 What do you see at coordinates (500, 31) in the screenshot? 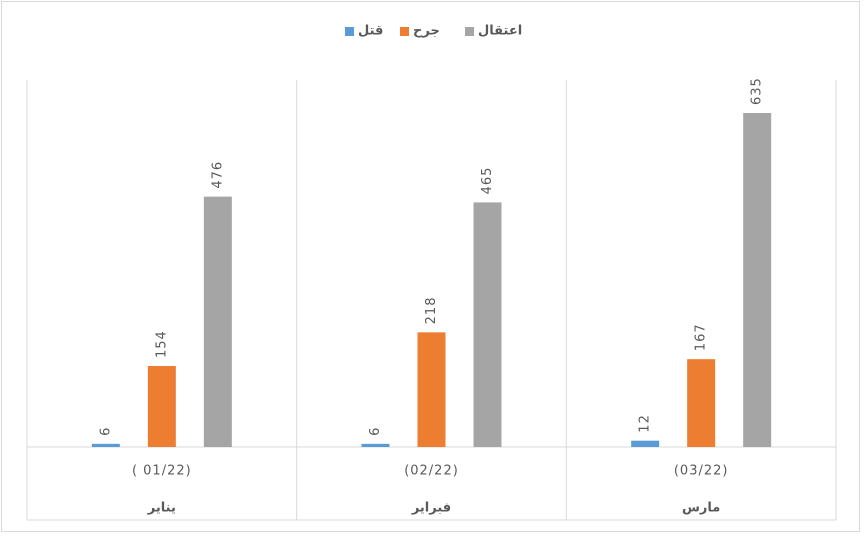
I see `legend-label: اعتقال` at bounding box center [500, 31].